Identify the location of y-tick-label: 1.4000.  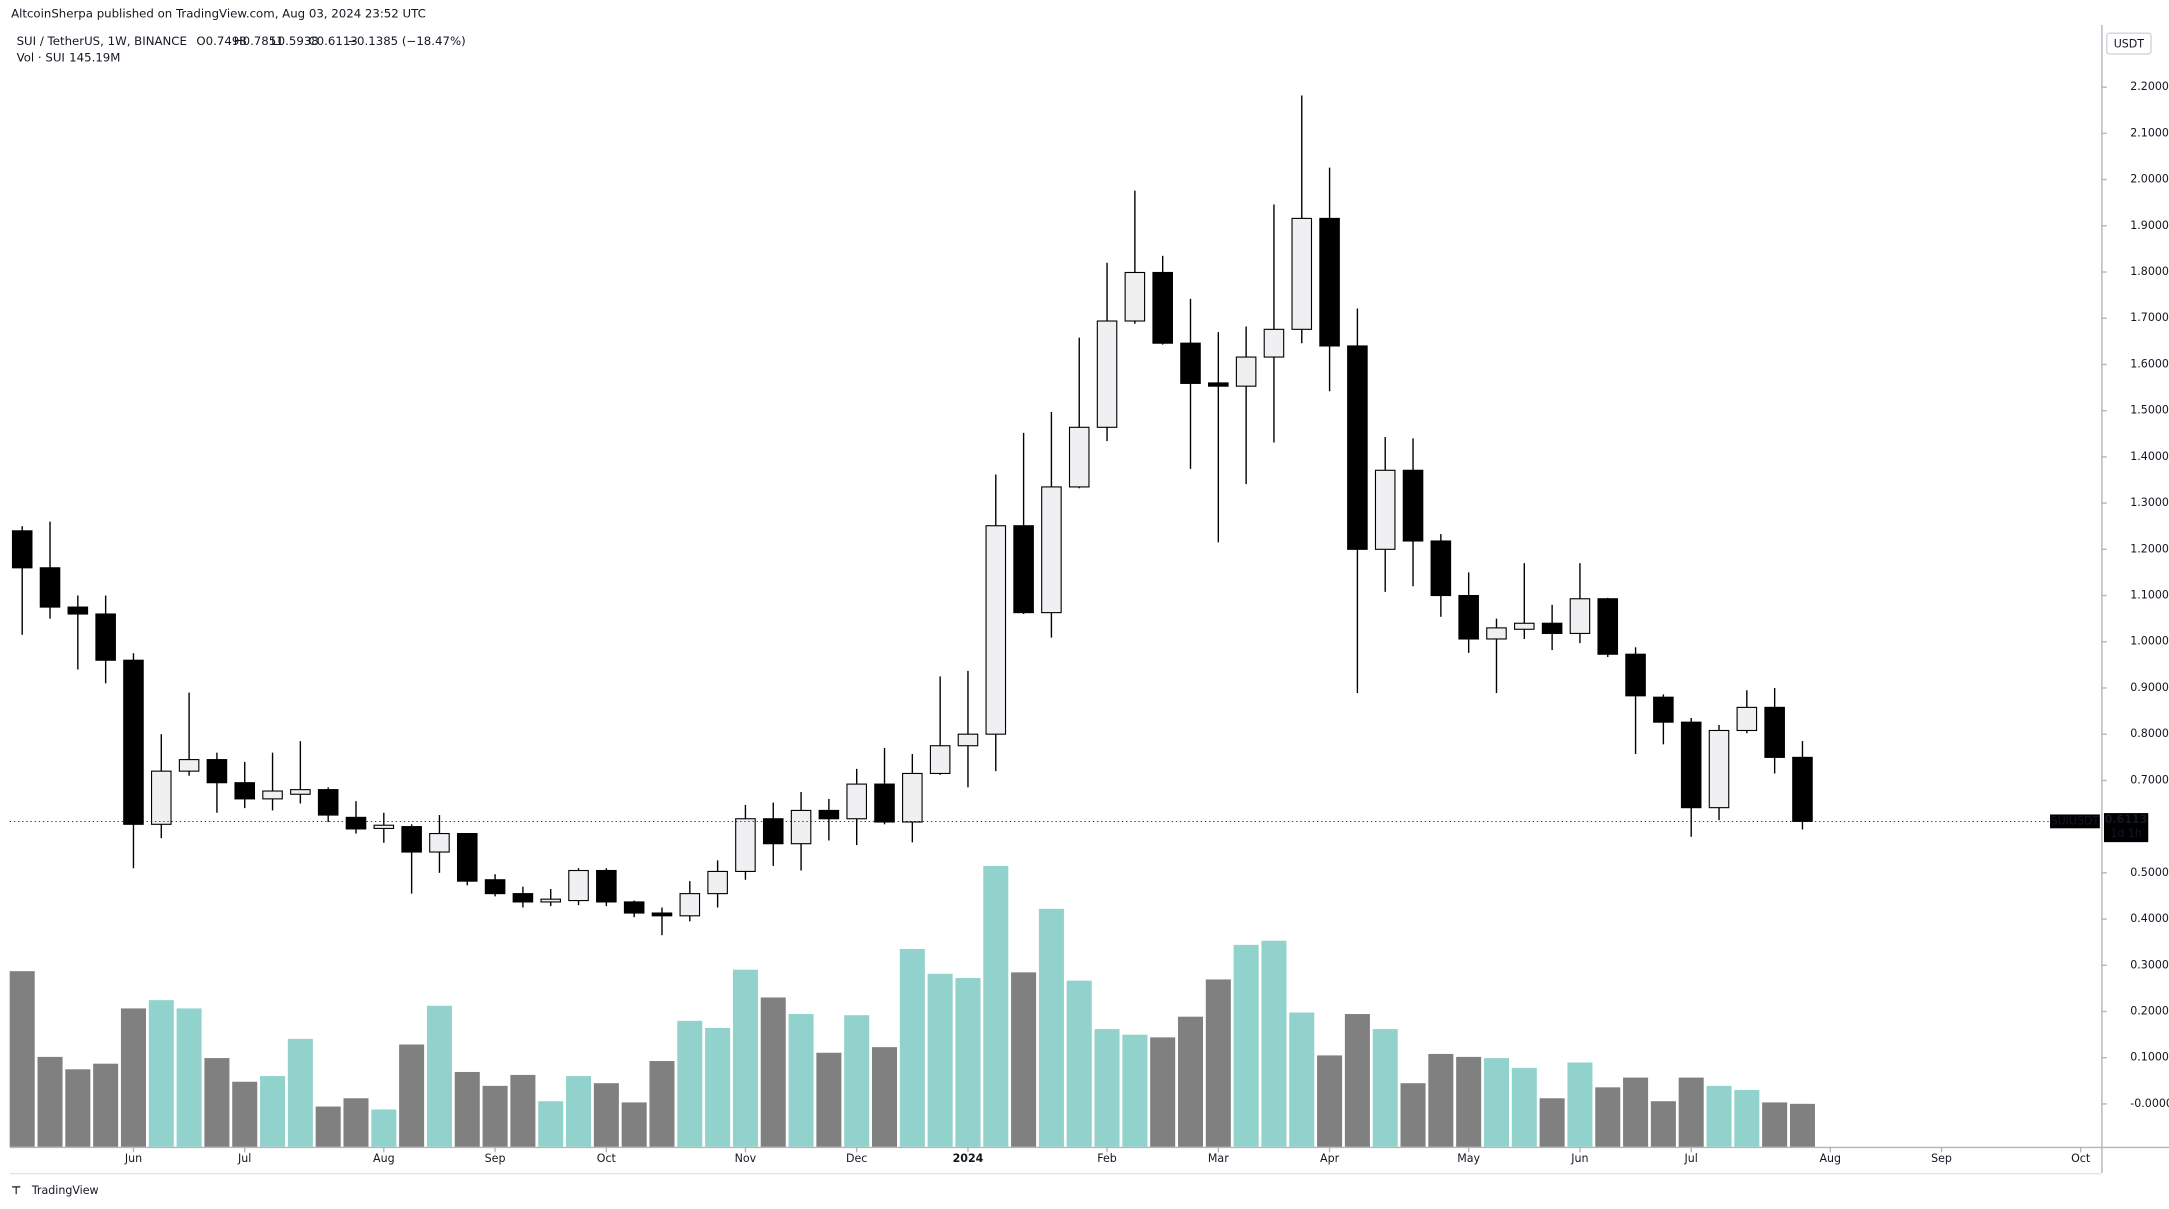
(2149, 456).